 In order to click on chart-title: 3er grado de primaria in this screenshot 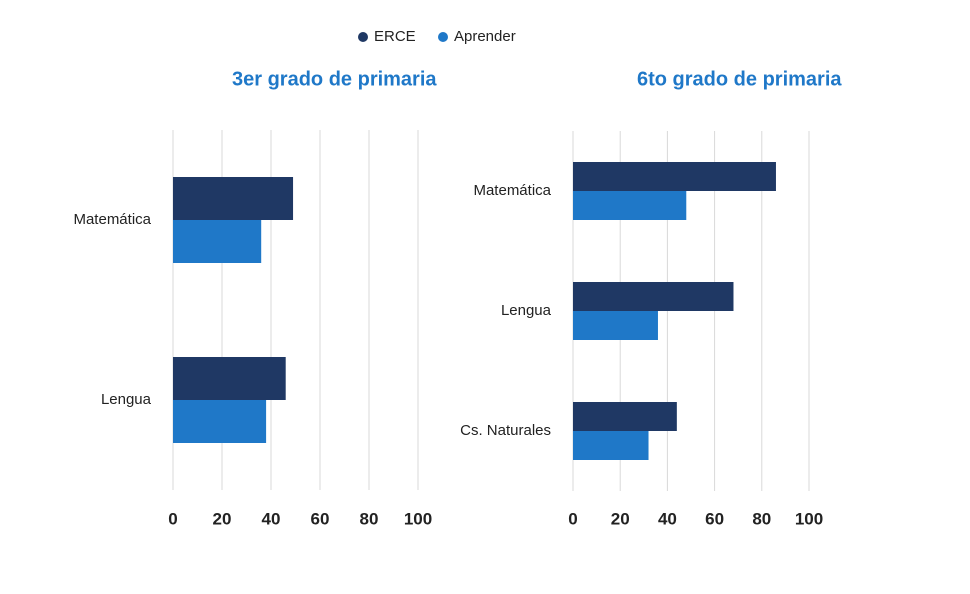, I will do `click(334, 79)`.